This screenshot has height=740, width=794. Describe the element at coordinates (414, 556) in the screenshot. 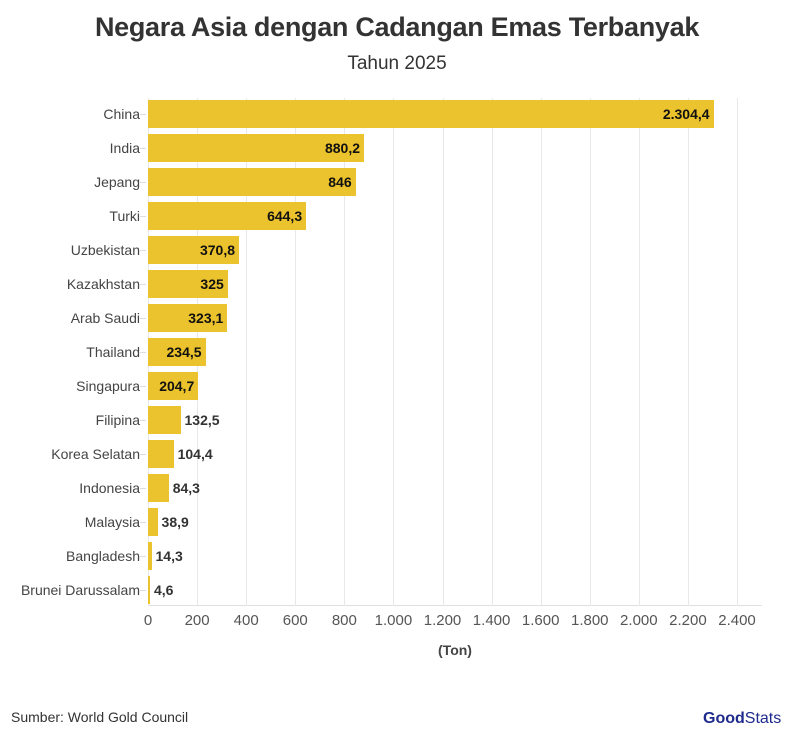

I see `bar-row: Bangladesh 14,3` at that location.